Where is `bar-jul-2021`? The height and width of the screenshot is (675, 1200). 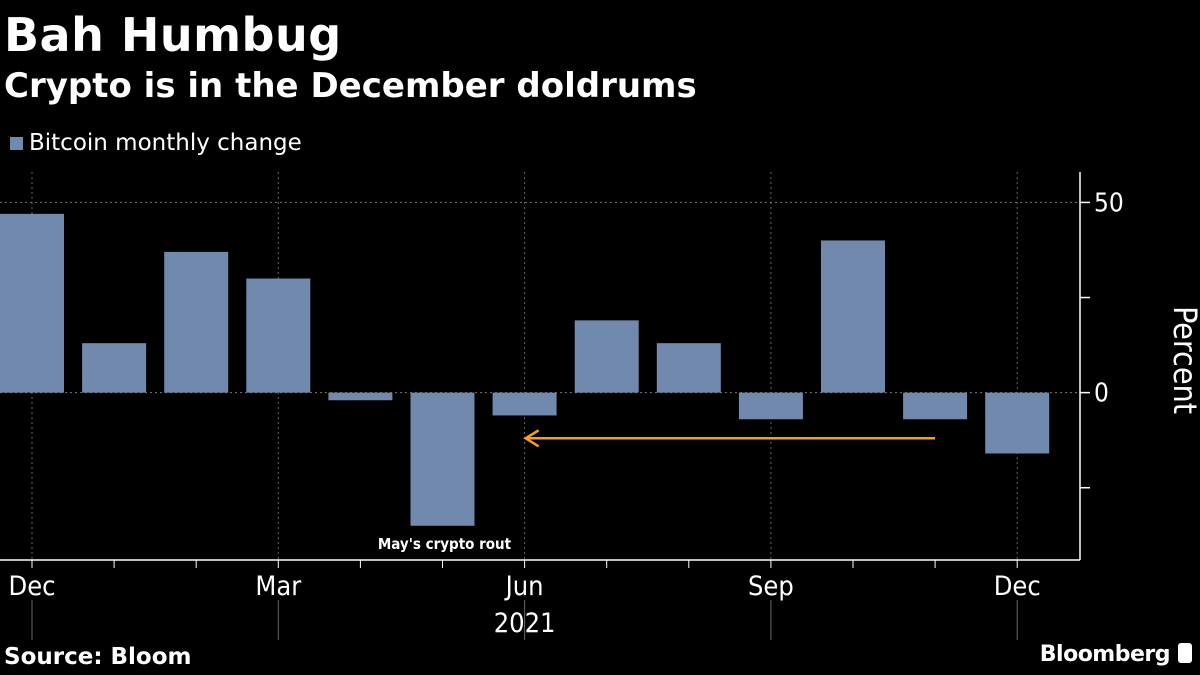
bar-jul-2021 is located at coordinates (606, 356).